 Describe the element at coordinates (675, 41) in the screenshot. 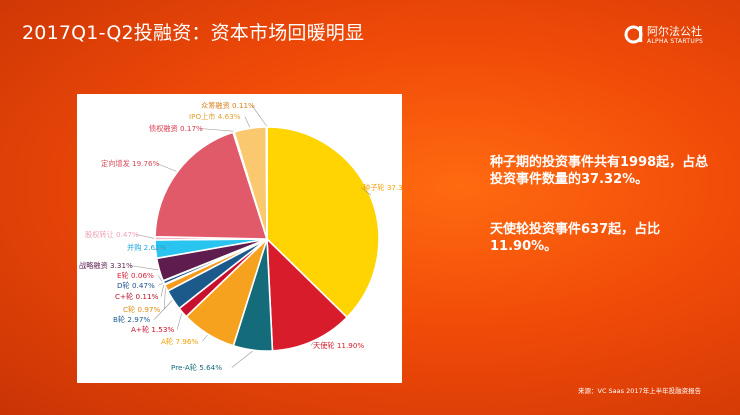

I see `logo-text-en: ALPHA STARTUPS` at that location.